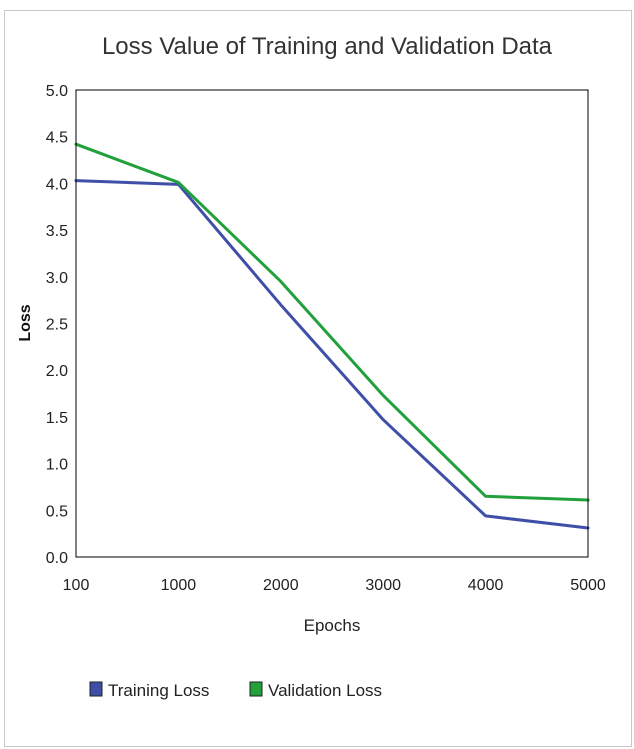 The height and width of the screenshot is (749, 634). Describe the element at coordinates (235, 690) in the screenshot. I see `legend: Training Loss Validation Loss` at that location.